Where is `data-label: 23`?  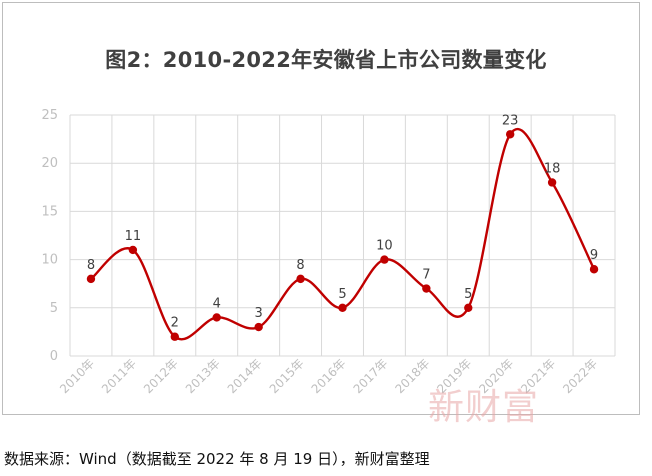
data-label: 23 is located at coordinates (510, 120).